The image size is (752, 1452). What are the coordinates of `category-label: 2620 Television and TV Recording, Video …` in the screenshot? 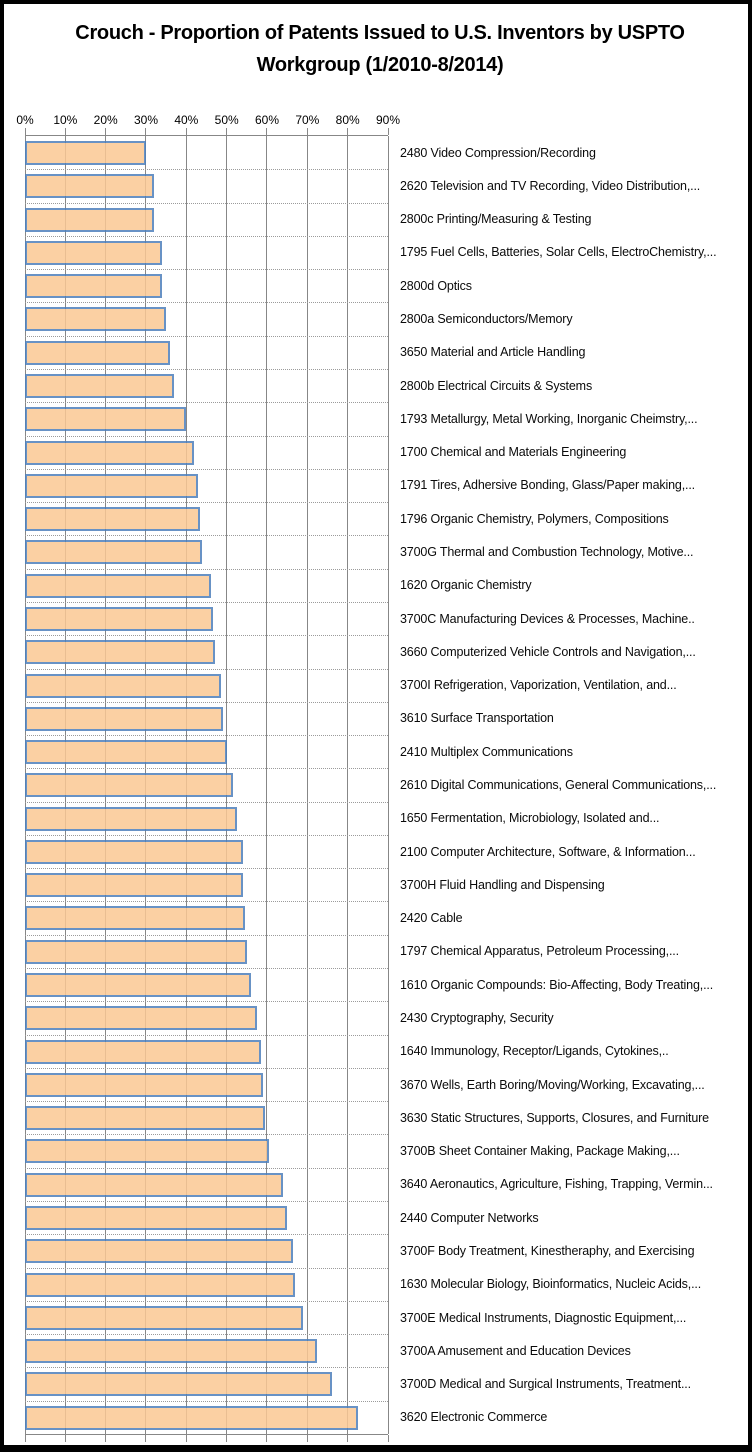 It's located at (550, 185).